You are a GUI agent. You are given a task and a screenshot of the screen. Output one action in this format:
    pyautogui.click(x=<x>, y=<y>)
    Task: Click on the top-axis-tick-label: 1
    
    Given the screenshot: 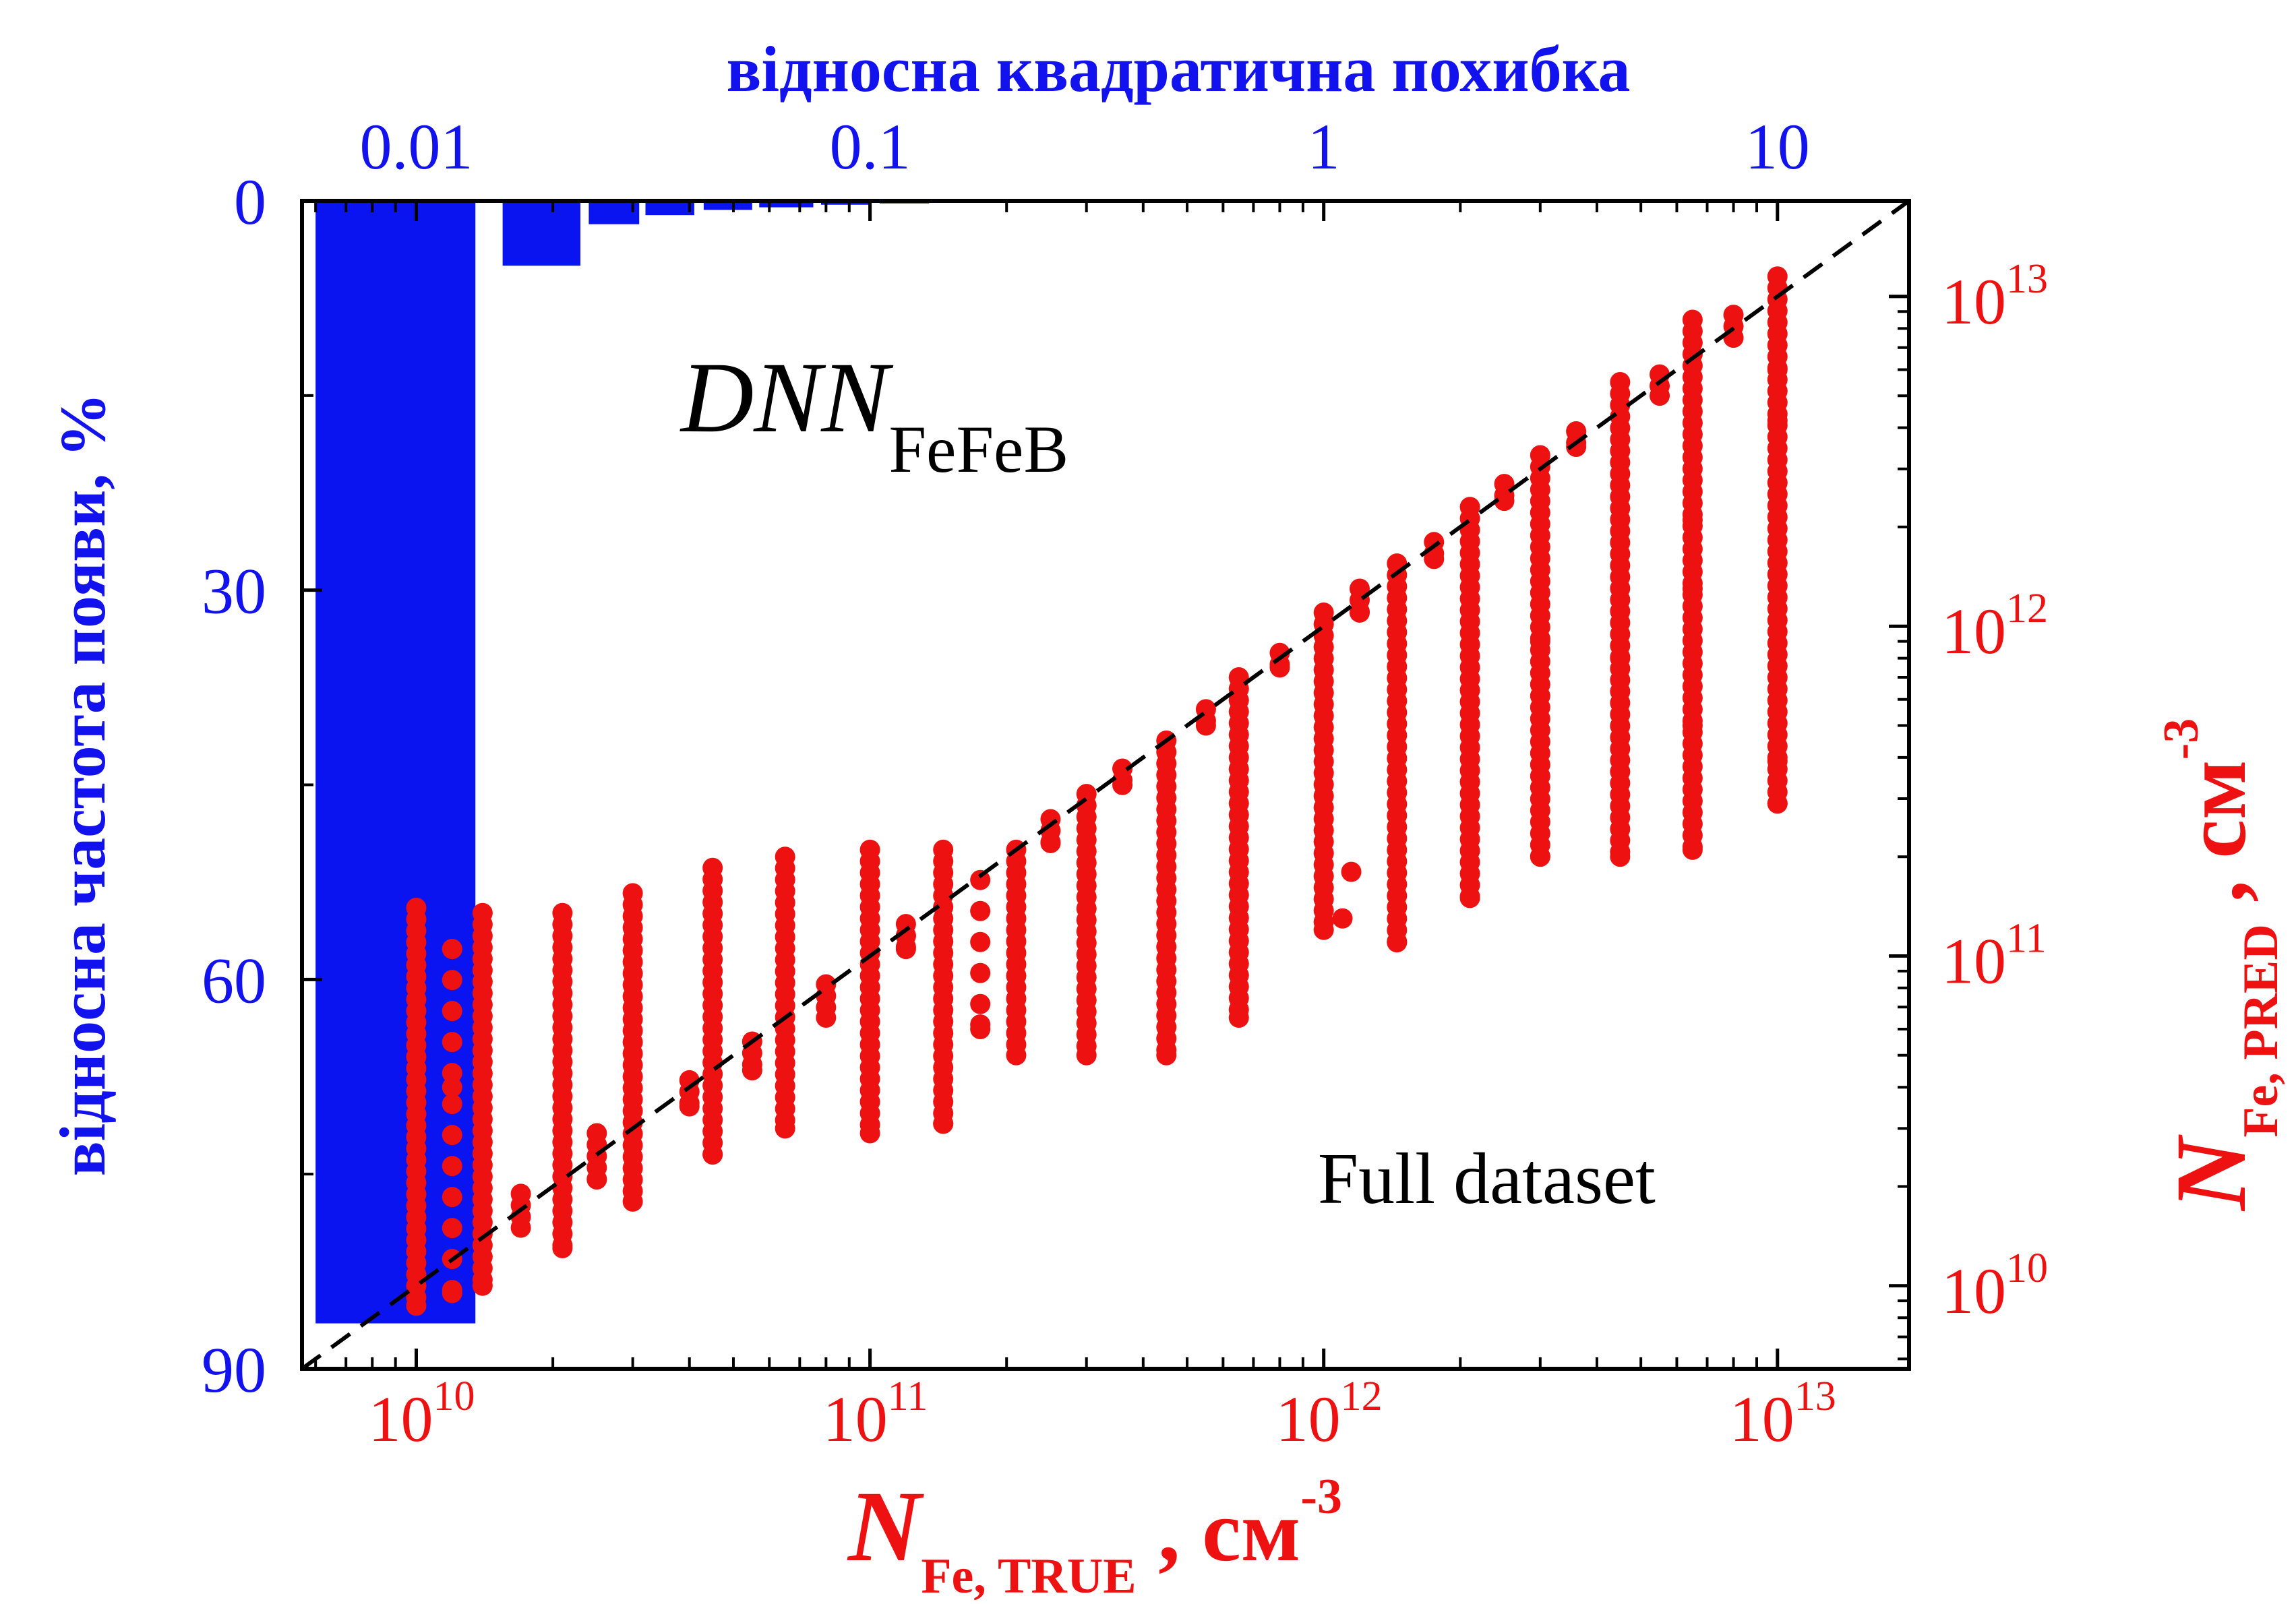 What is the action you would take?
    pyautogui.click(x=1324, y=147)
    